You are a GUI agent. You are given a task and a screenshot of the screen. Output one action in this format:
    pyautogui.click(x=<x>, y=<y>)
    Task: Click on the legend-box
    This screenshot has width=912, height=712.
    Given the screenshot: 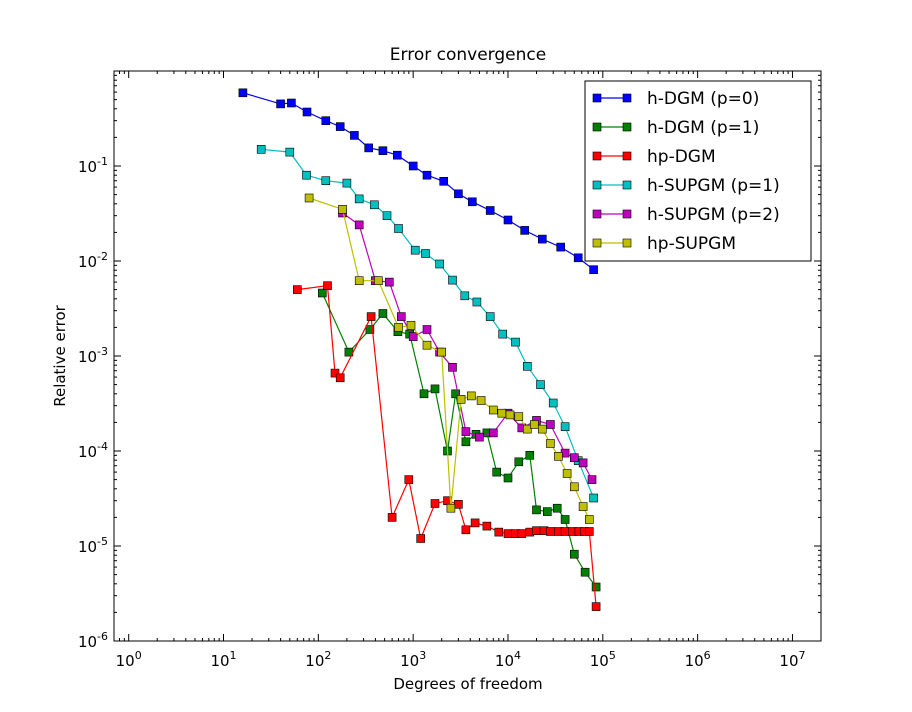 What is the action you would take?
    pyautogui.click(x=698, y=171)
    